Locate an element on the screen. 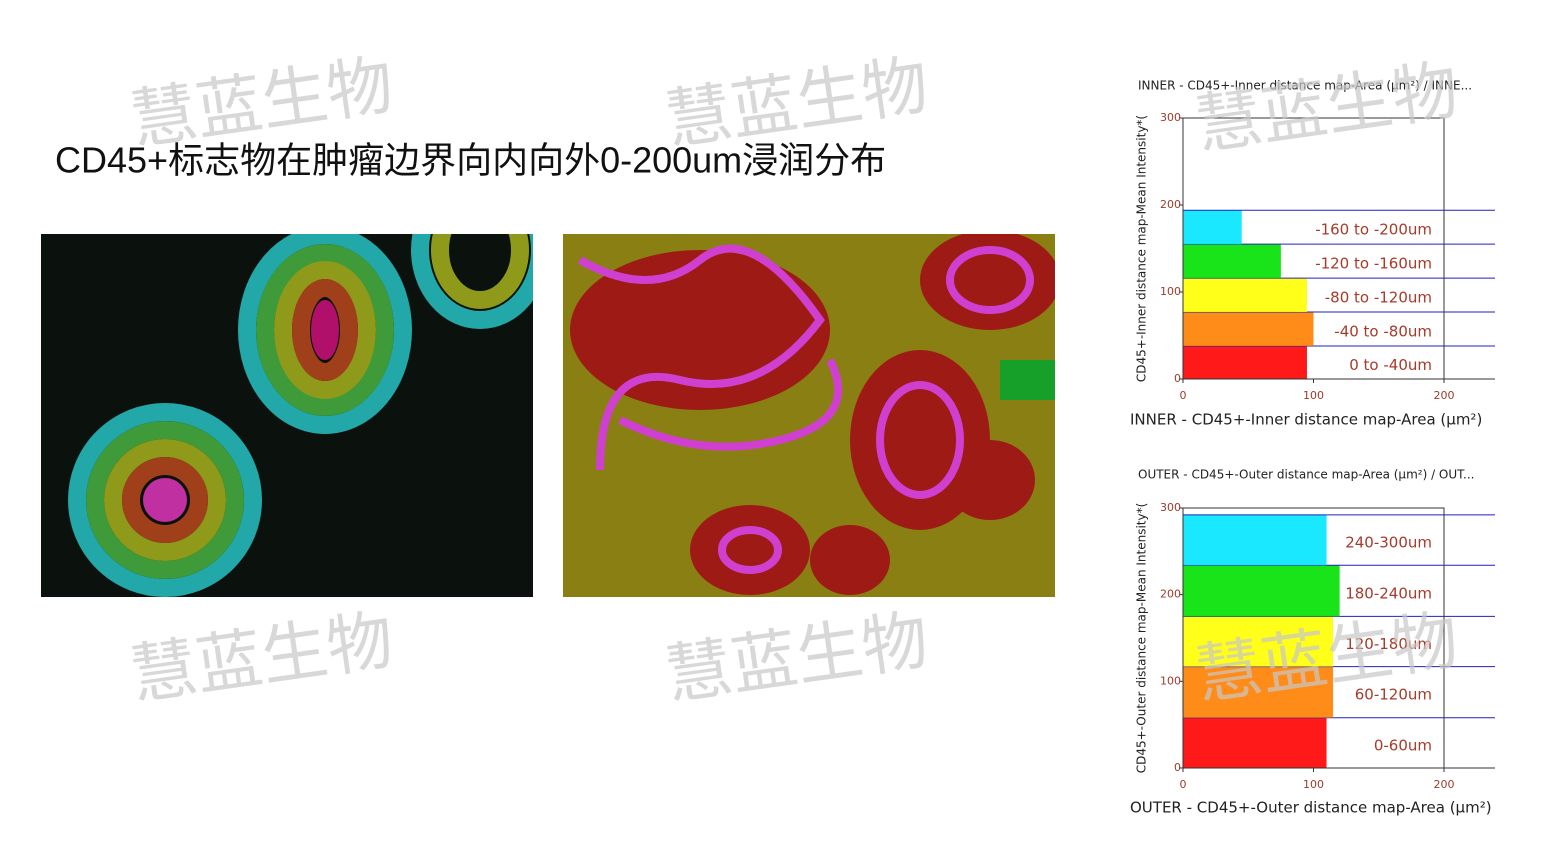  slide-title: CD45+标志物在肿瘤边界向内向外0-200um浸润分布 is located at coordinates (470, 160).